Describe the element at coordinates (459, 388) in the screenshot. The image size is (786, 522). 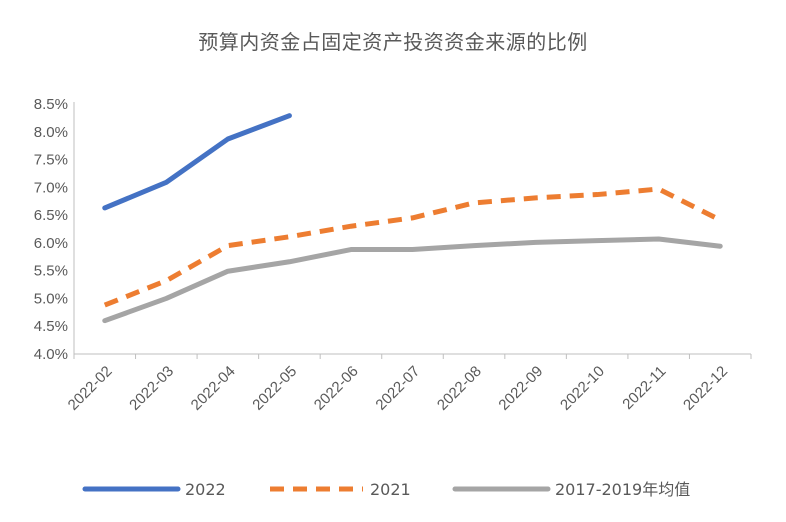
I see `x-tick-label: 2022-08` at that location.